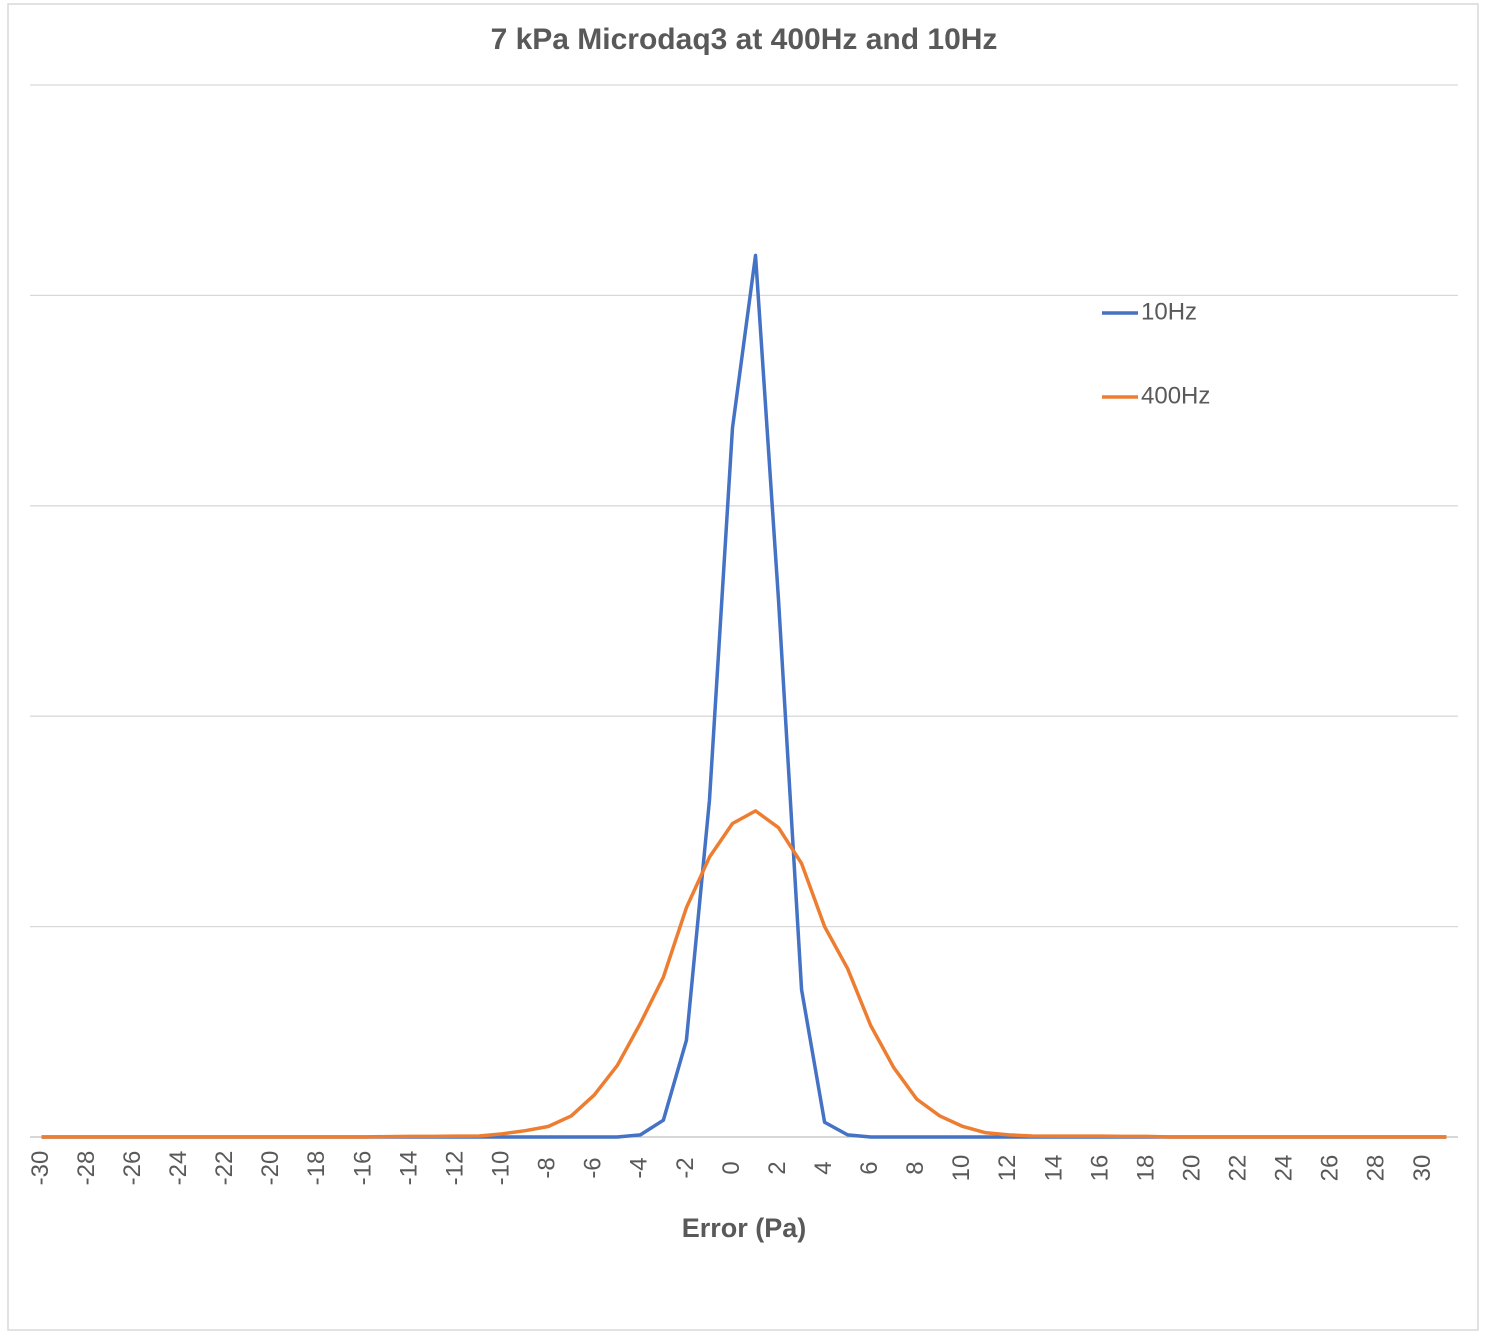 The height and width of the screenshot is (1338, 1488). I want to click on x-tick-label: 22, so click(1238, 1168).